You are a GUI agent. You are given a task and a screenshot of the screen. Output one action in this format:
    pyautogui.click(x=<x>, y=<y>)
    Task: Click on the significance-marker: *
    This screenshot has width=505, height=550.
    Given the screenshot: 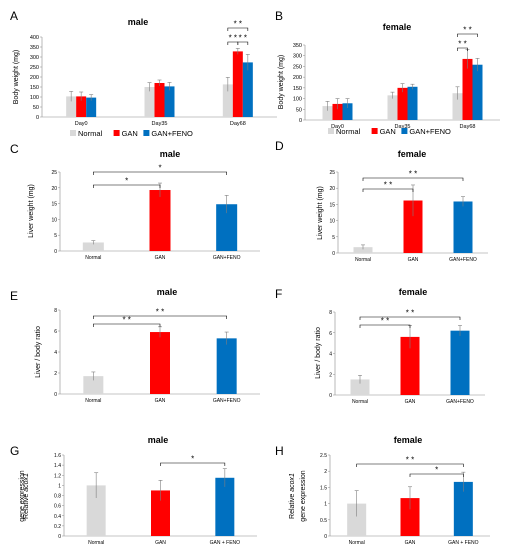 What is the action you would take?
    pyautogui.click(x=192, y=459)
    